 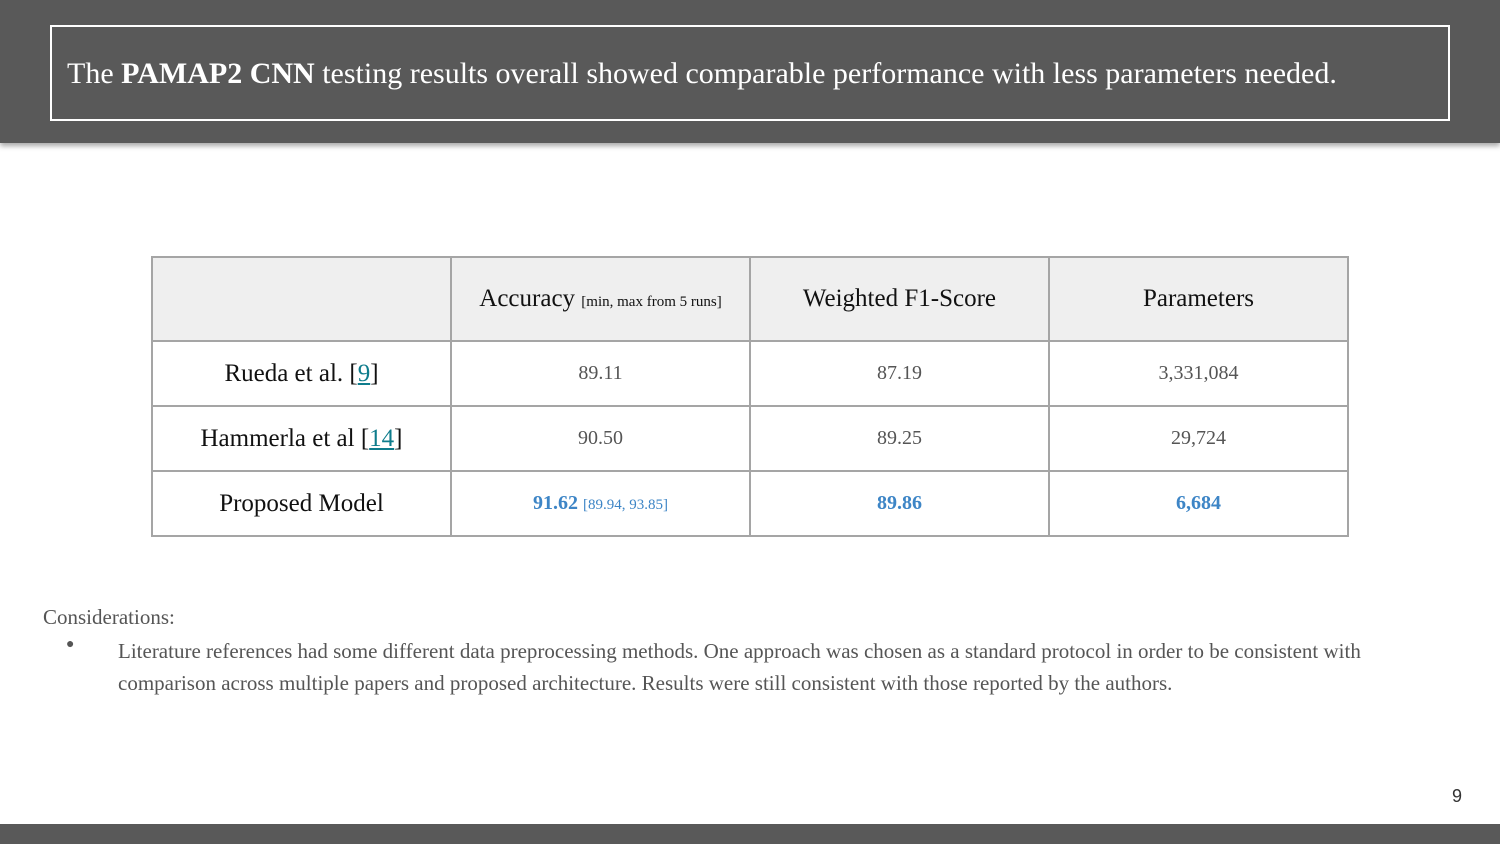 What do you see at coordinates (301, 299) in the screenshot?
I see `header-empty` at bounding box center [301, 299].